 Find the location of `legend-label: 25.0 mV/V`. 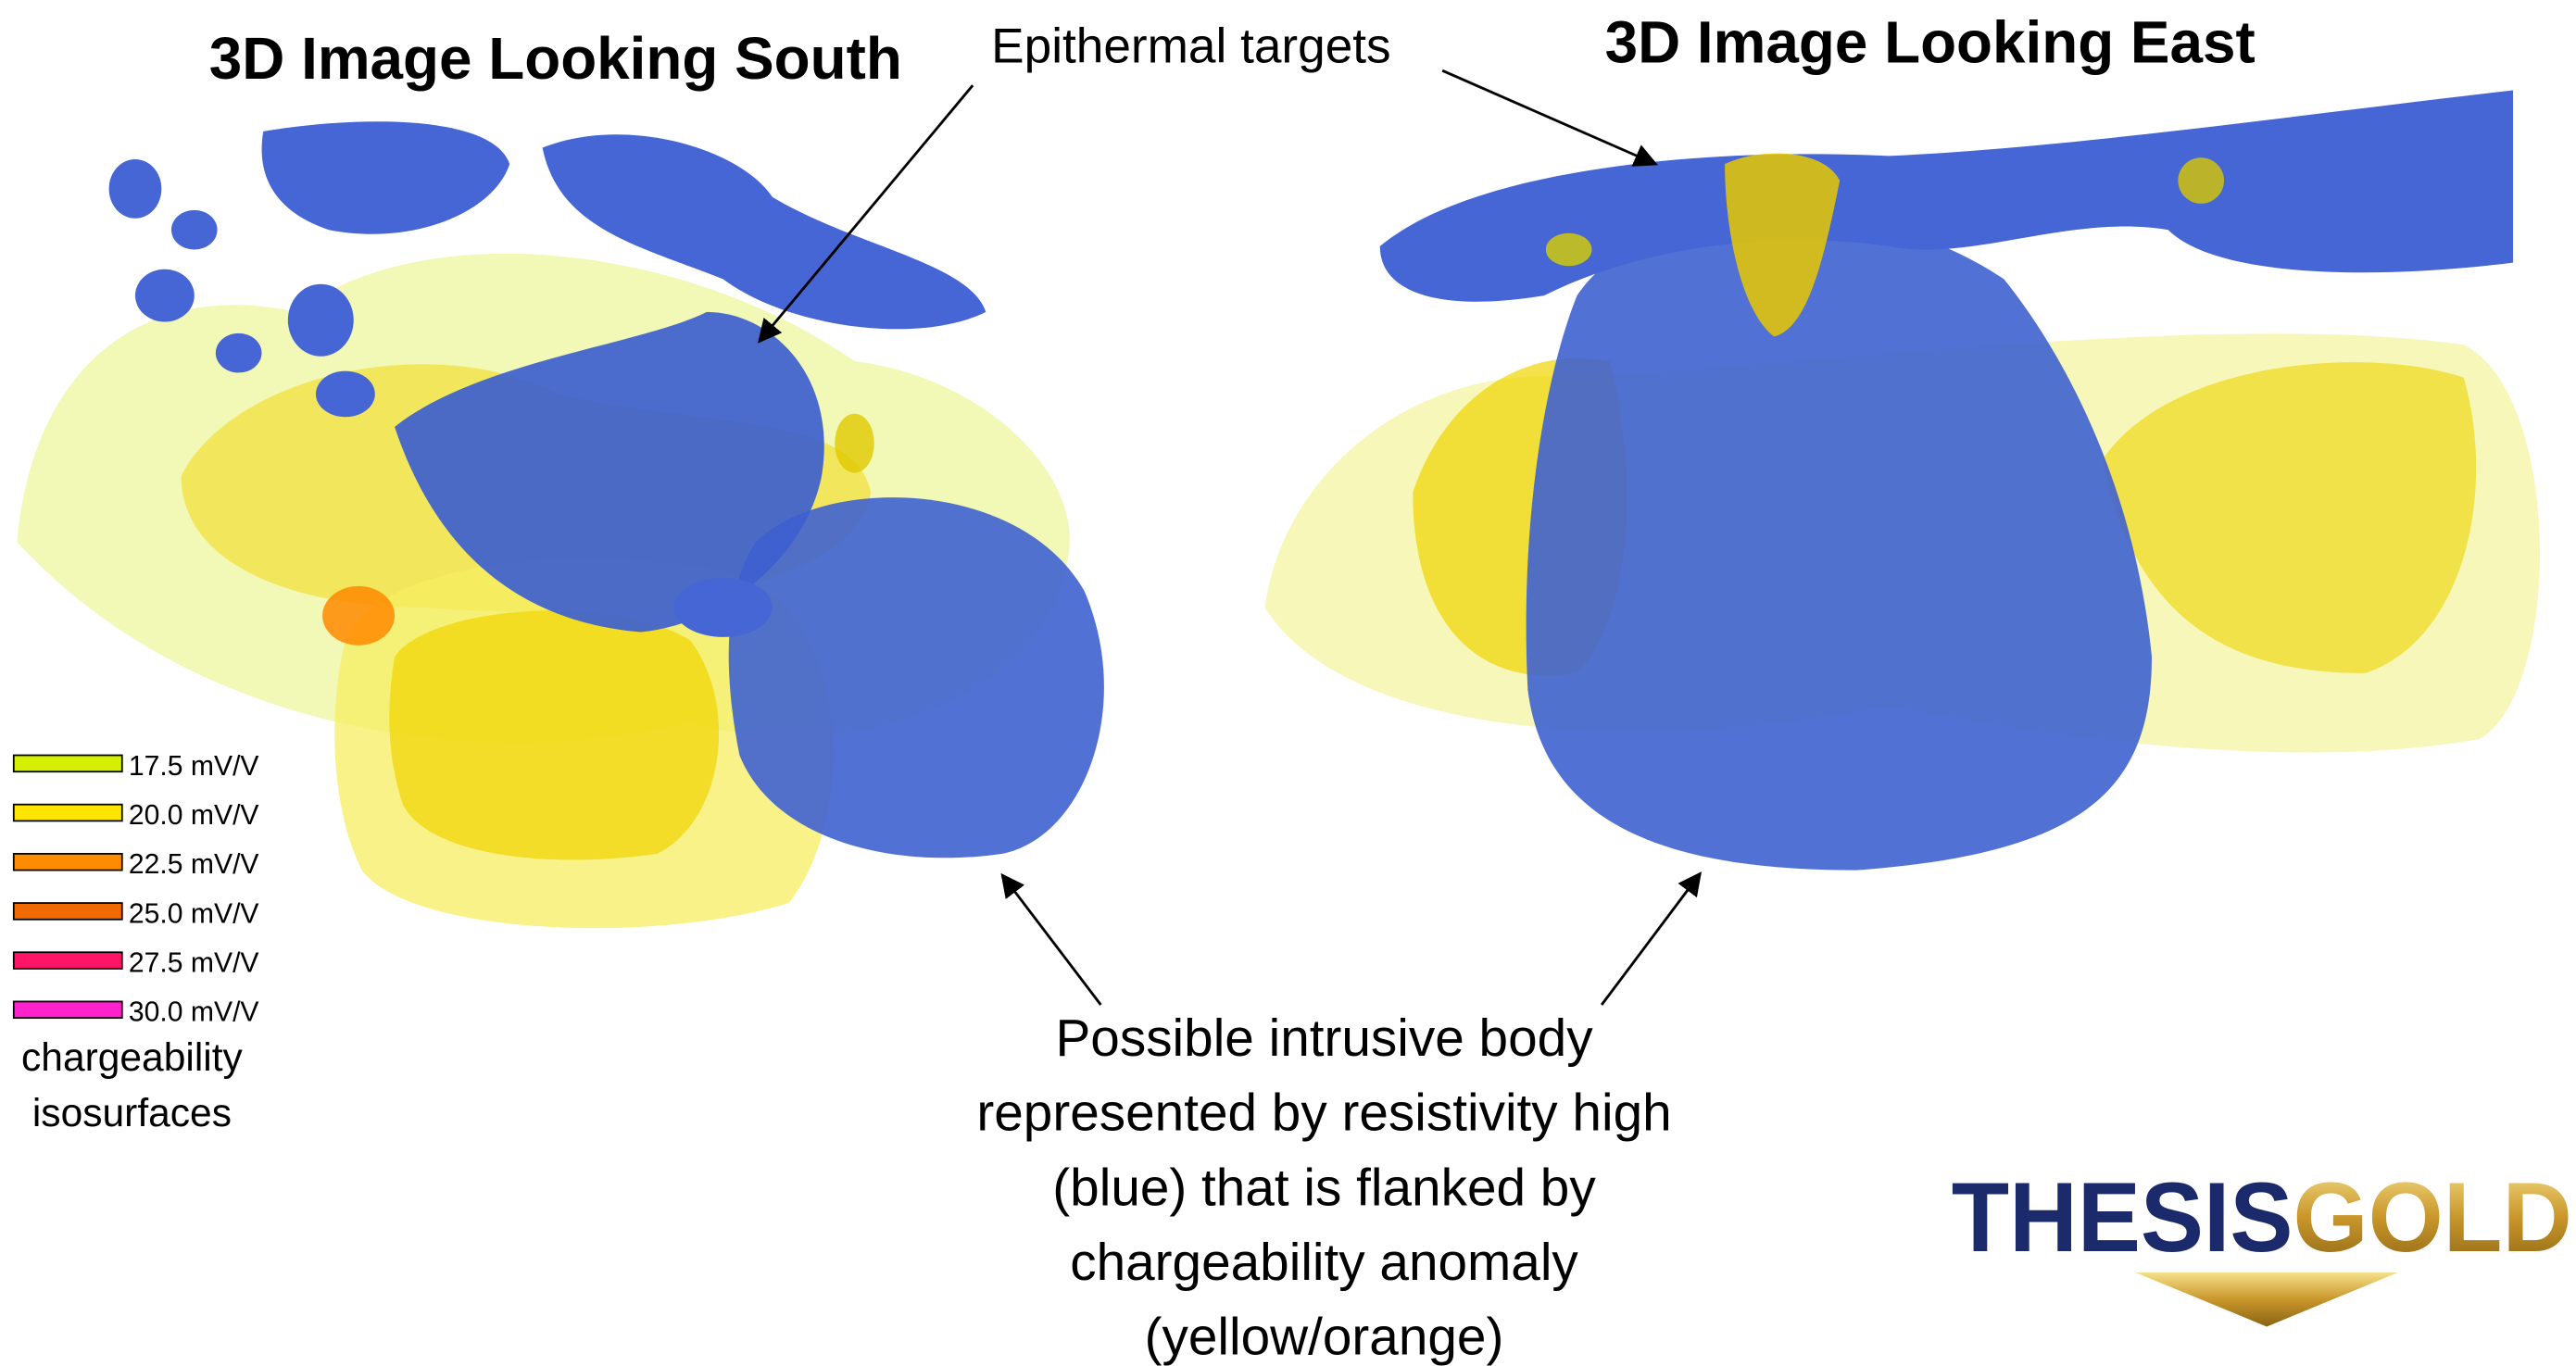

legend-label: 25.0 mV/V is located at coordinates (194, 913).